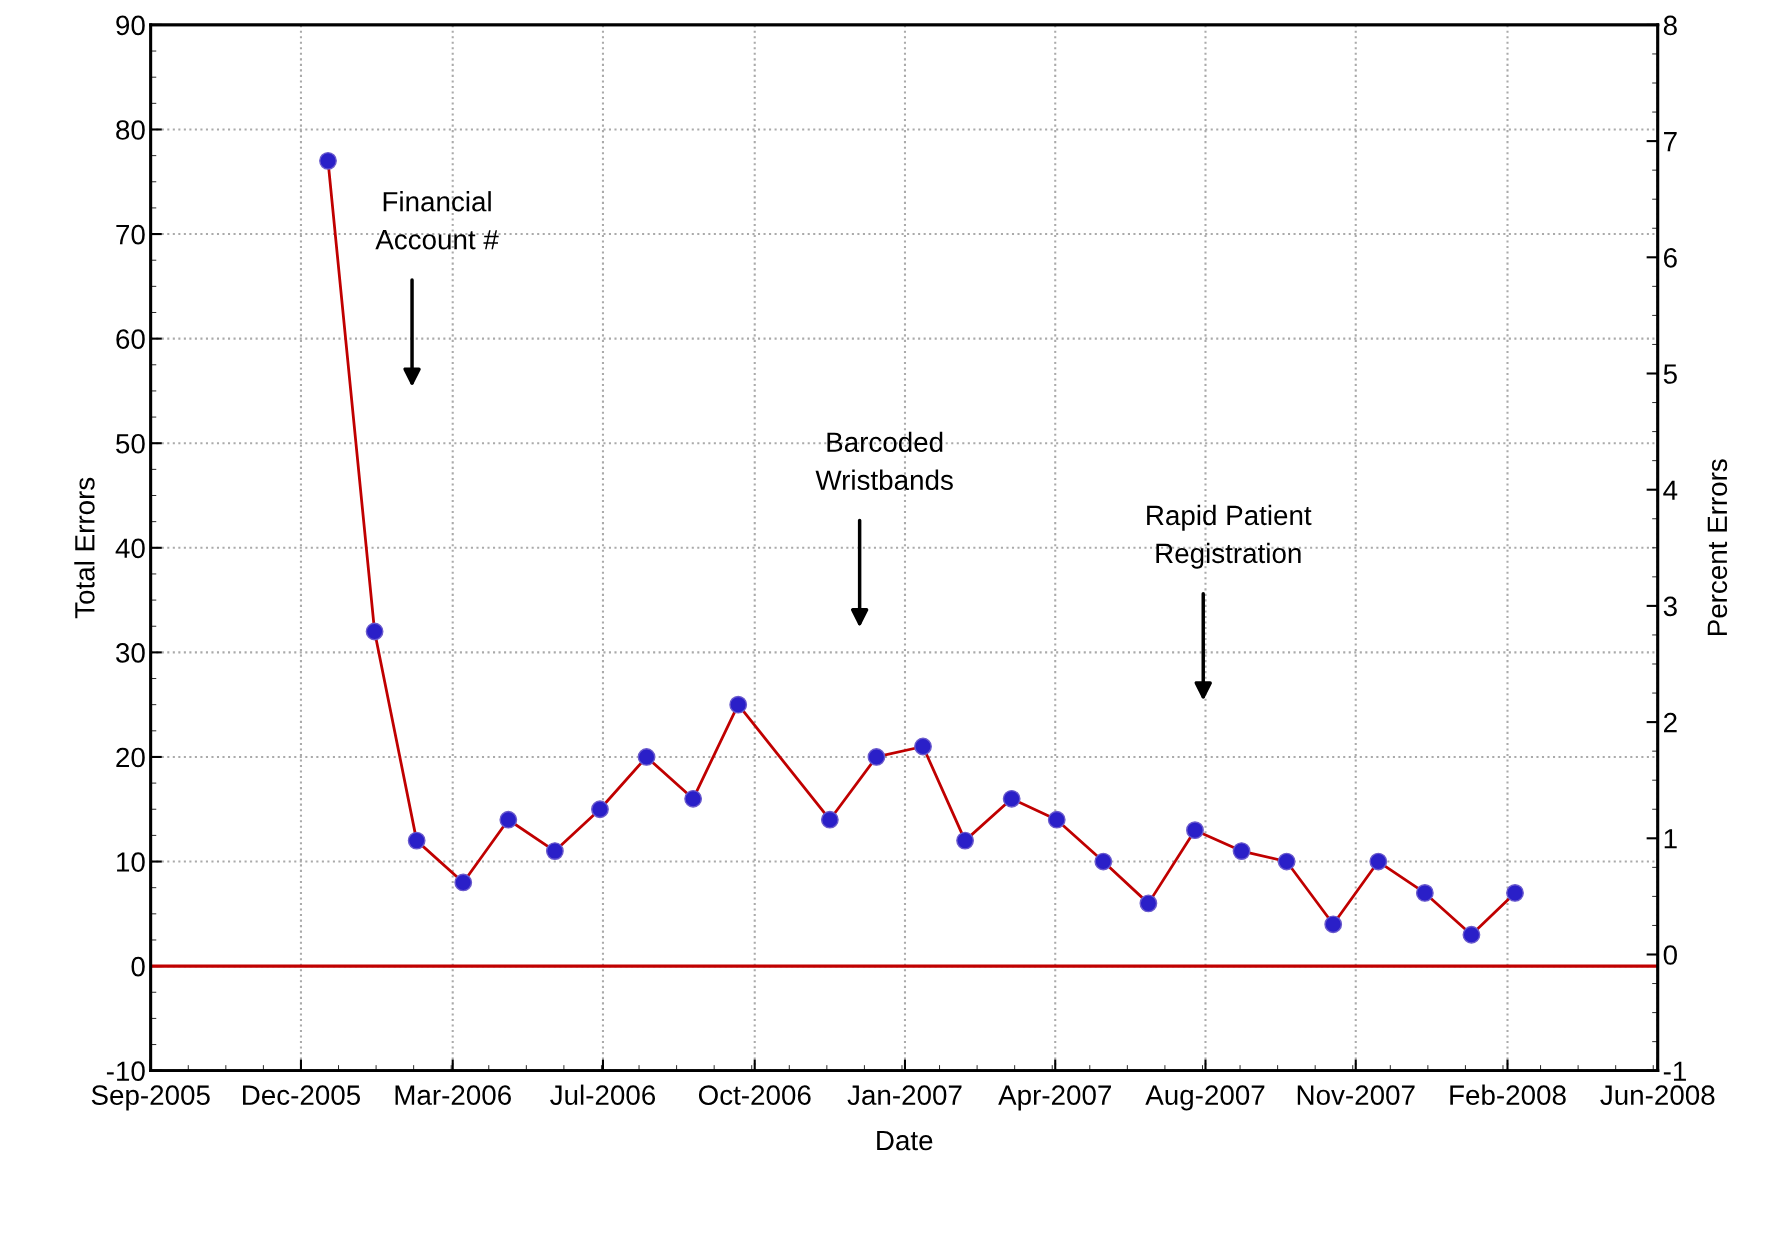  Describe the element at coordinates (1670, 606) in the screenshot. I see `y2-tick-label: 3` at that location.